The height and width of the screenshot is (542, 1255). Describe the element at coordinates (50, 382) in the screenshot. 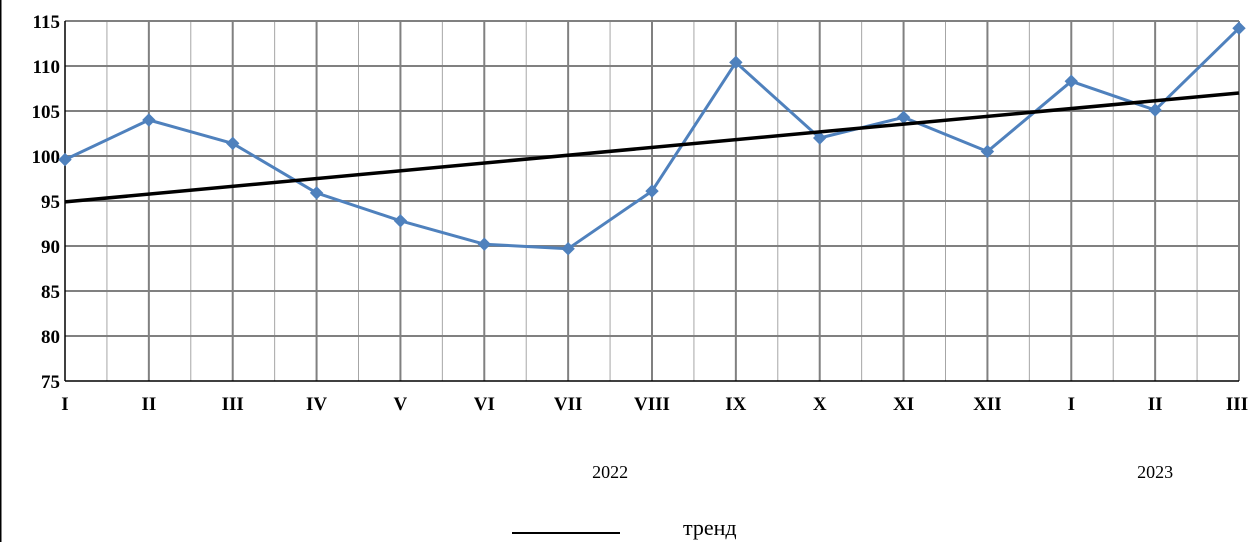

I see `y-tick-label: 75` at that location.